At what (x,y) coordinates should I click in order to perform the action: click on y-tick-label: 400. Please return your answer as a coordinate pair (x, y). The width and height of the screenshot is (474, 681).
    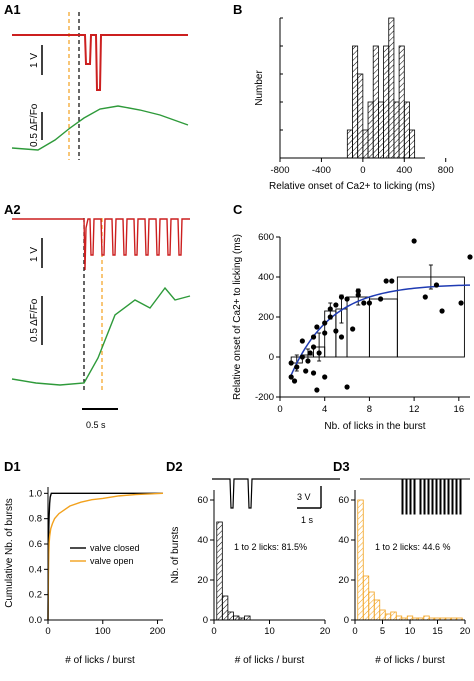
    Looking at the image, I should click on (266, 277).